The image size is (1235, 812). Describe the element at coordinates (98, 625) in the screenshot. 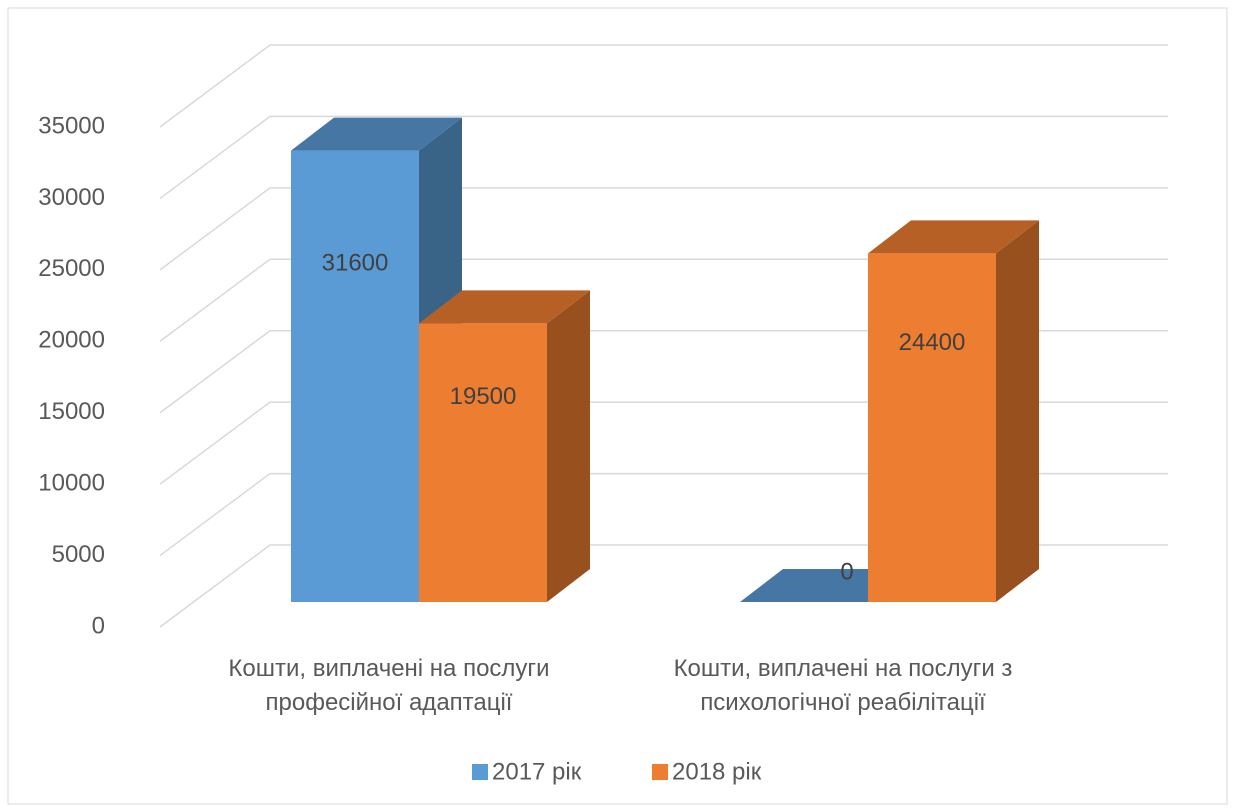

I see `y-tick-label: 0` at that location.